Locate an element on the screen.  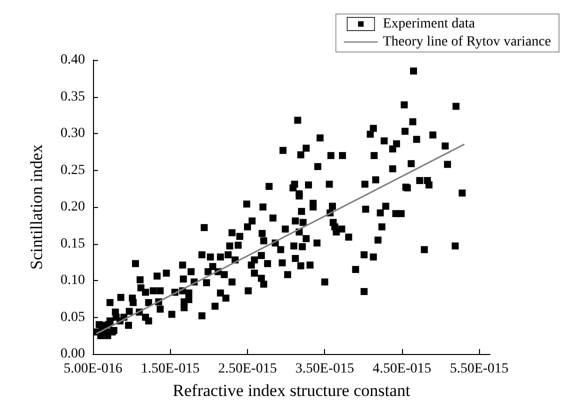
y-tick-label: 0.10 is located at coordinates (72, 280).